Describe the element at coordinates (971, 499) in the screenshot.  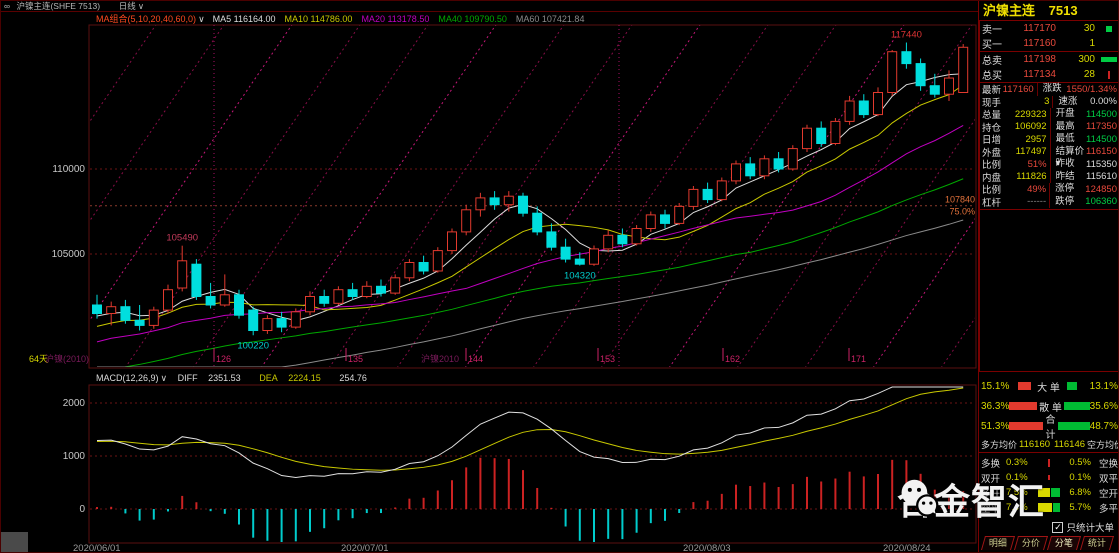
I see `watermark: 合金智汇` at that location.